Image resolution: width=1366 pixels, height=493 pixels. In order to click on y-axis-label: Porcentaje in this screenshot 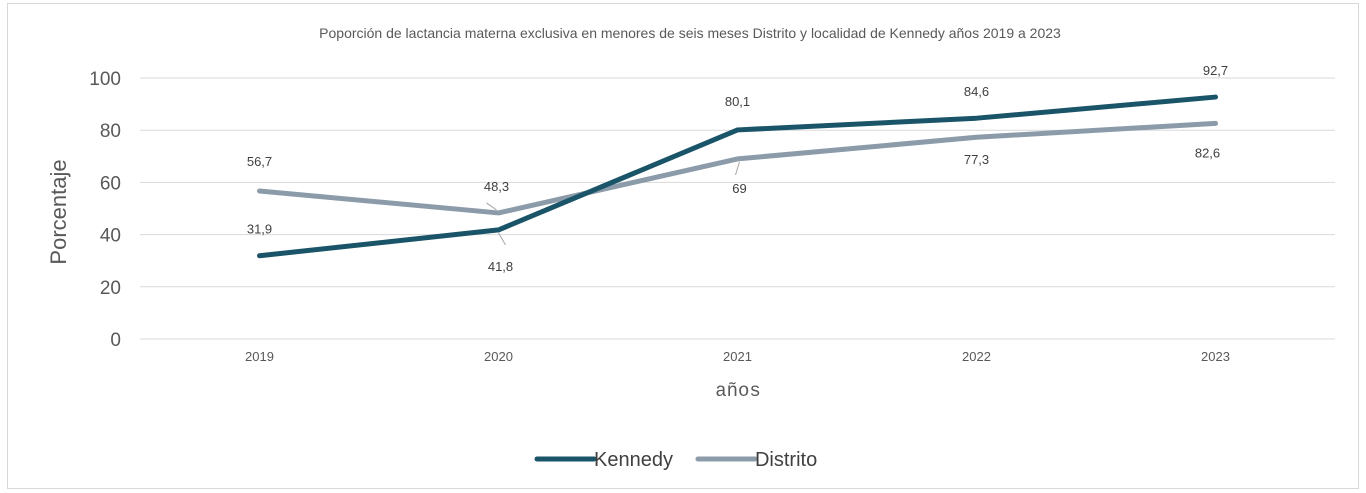, I will do `click(58, 211)`.